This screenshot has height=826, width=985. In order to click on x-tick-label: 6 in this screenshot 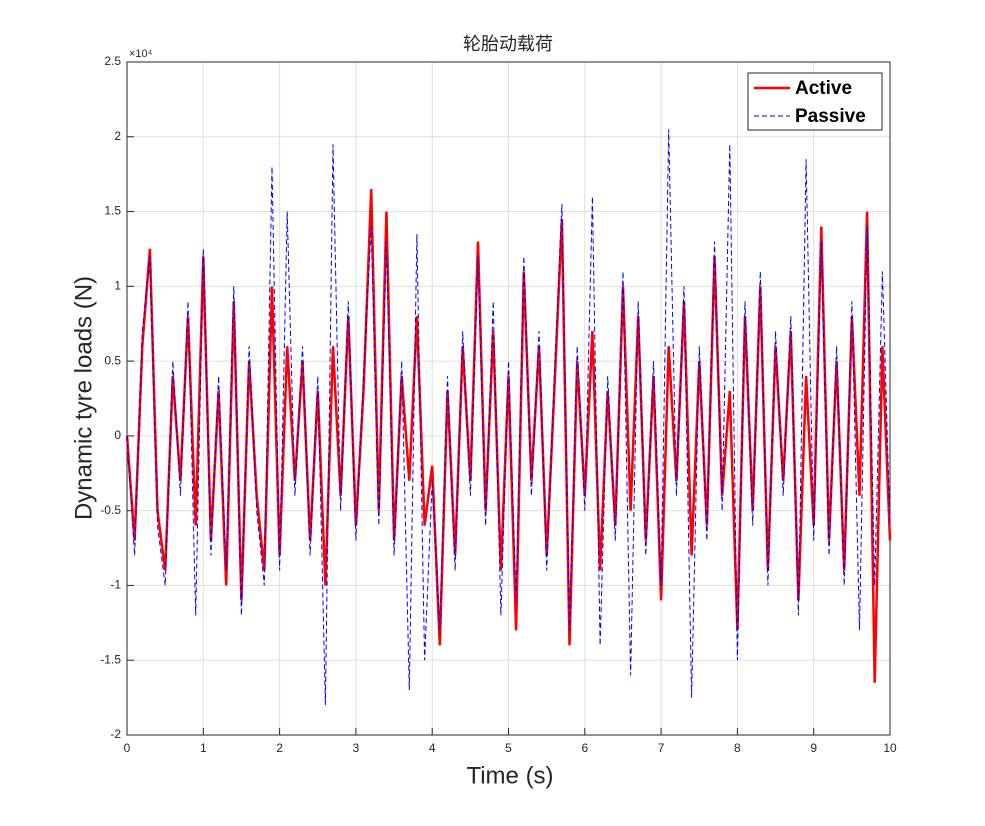, I will do `click(584, 748)`.